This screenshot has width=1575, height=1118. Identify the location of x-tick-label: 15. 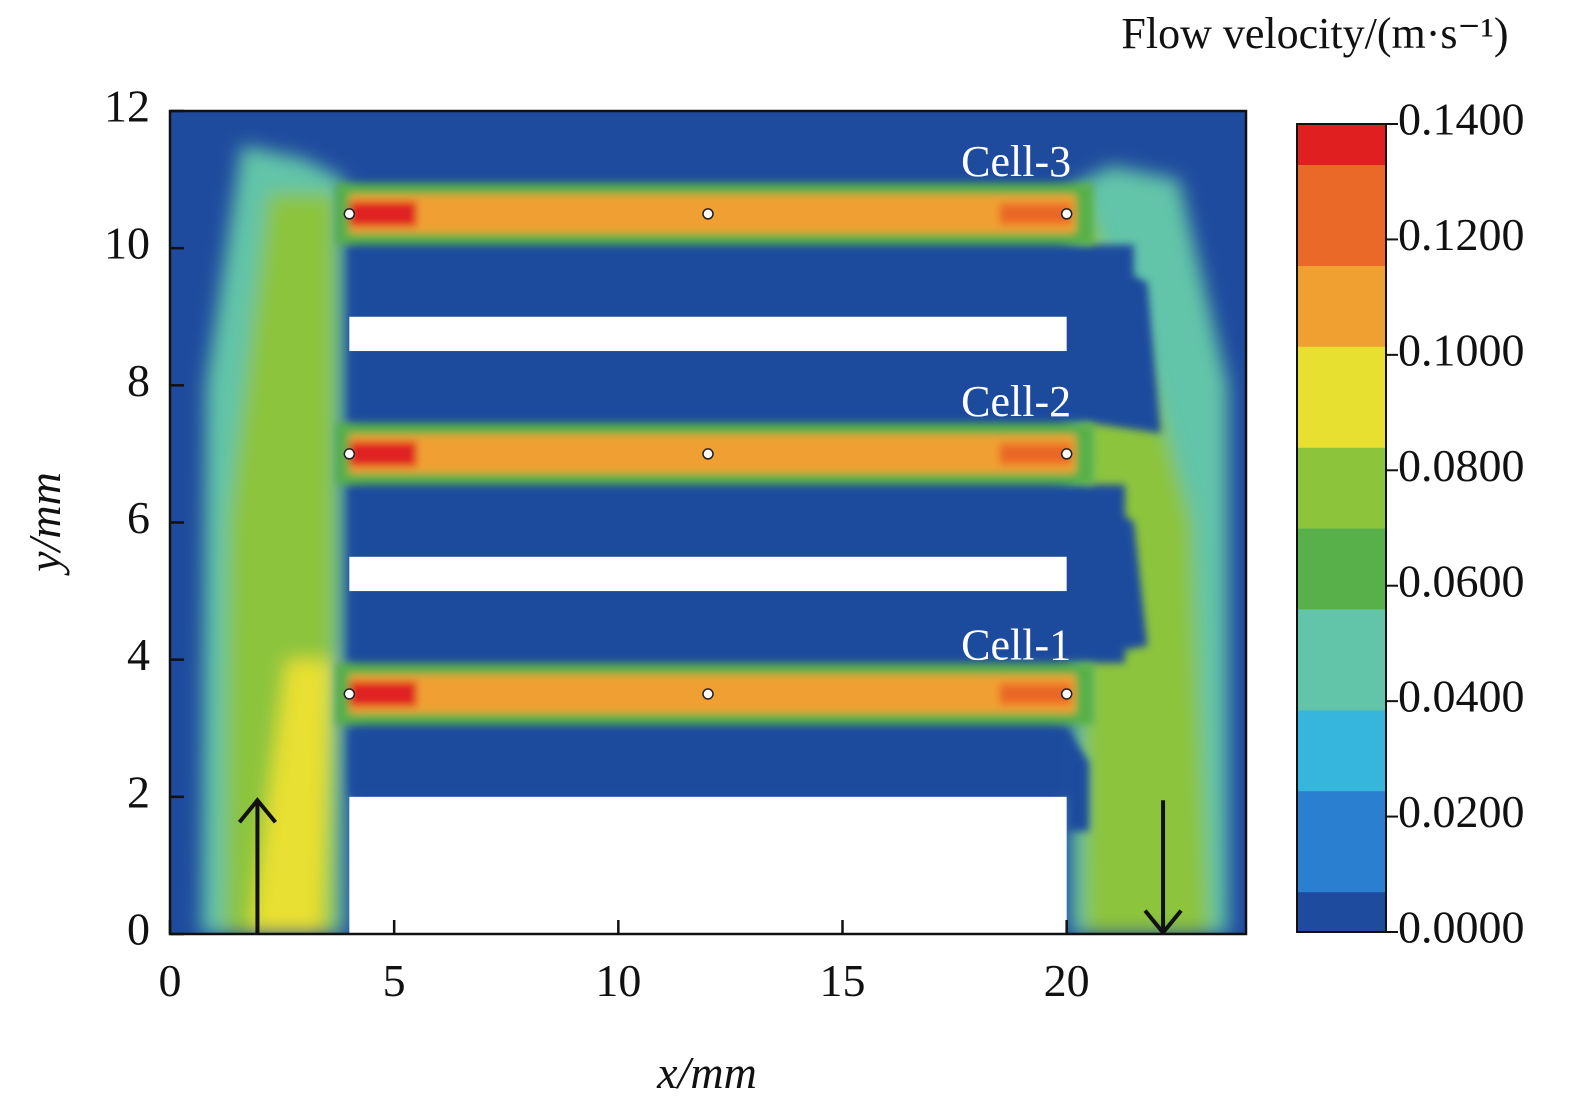
(843, 980).